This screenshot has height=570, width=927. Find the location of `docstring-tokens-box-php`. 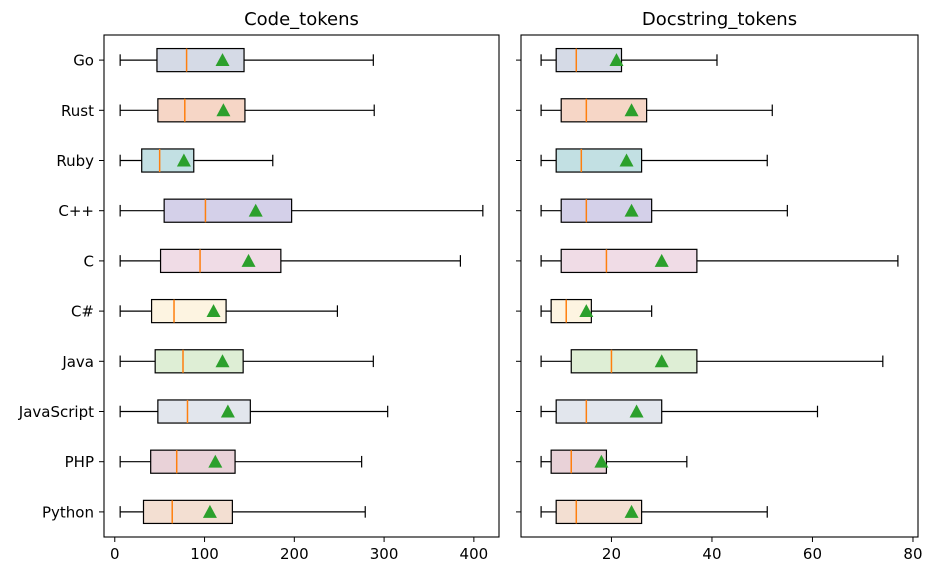

docstring-tokens-box-php is located at coordinates (614, 461).